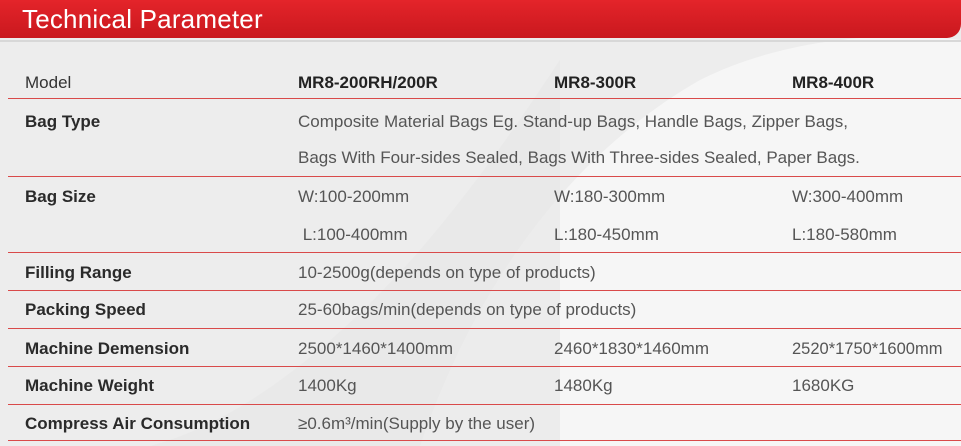 The width and height of the screenshot is (961, 446). Describe the element at coordinates (85, 309) in the screenshot. I see `packing-speed-label: Packing Speed` at that location.